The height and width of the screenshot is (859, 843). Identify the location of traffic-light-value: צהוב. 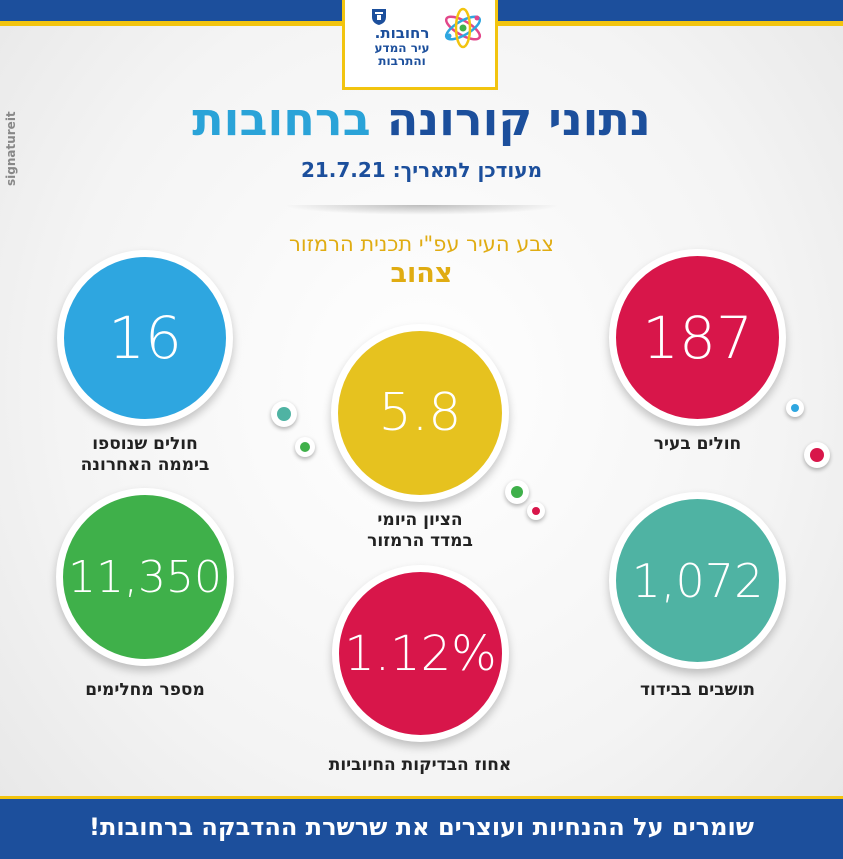
(421, 273).